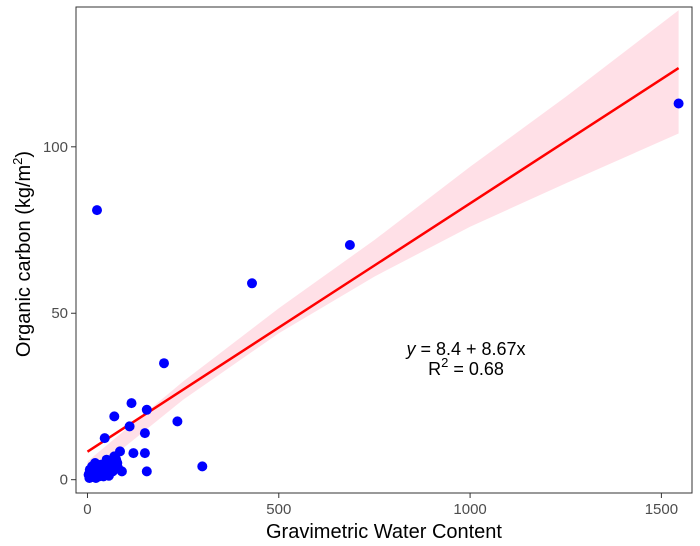 Image resolution: width=700 pixels, height=546 pixels. Describe the element at coordinates (64, 480) in the screenshot. I see `y-tick-label: 0` at that location.